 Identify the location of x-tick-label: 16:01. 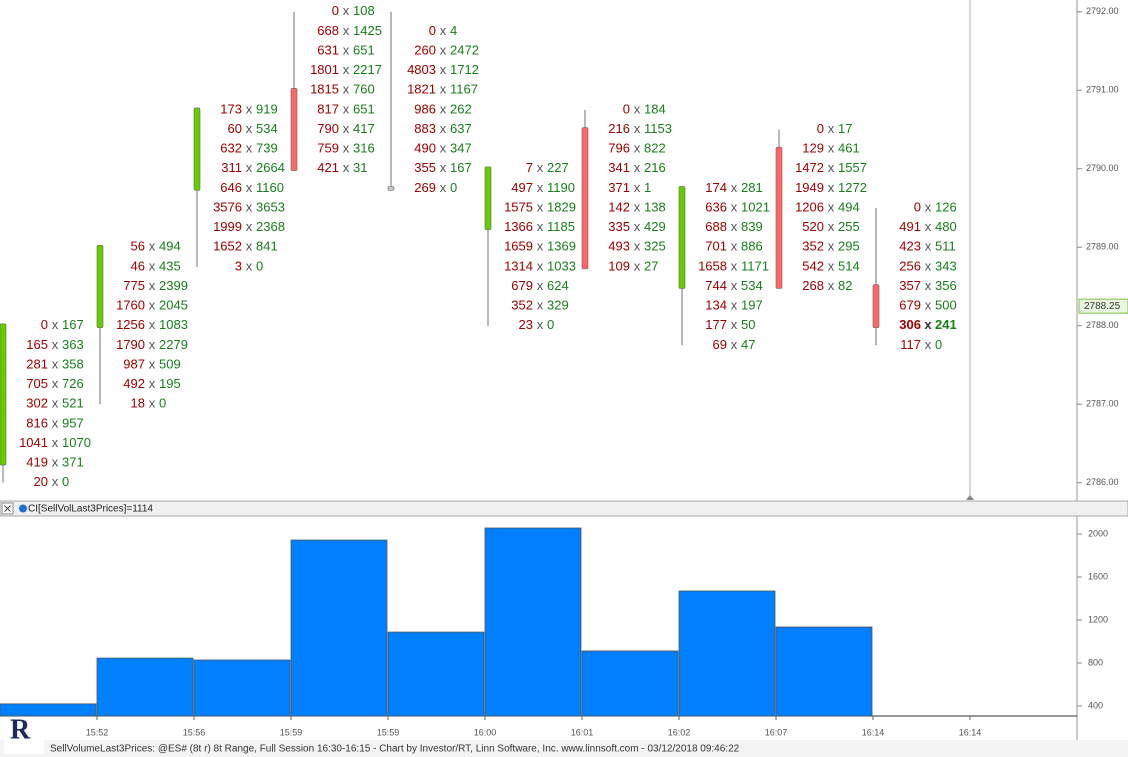
(582, 732).